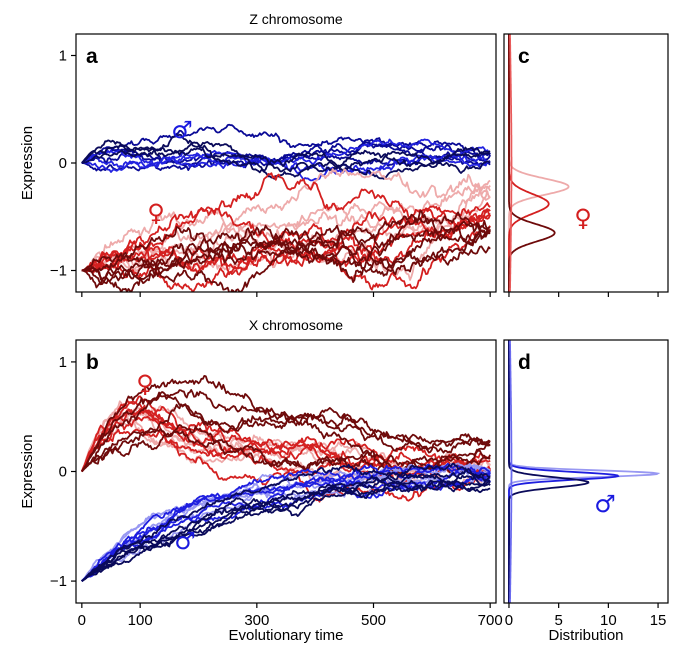 The image size is (680, 650). Describe the element at coordinates (285, 635) in the screenshot. I see `x-axis-title: Evolutionary time` at that location.